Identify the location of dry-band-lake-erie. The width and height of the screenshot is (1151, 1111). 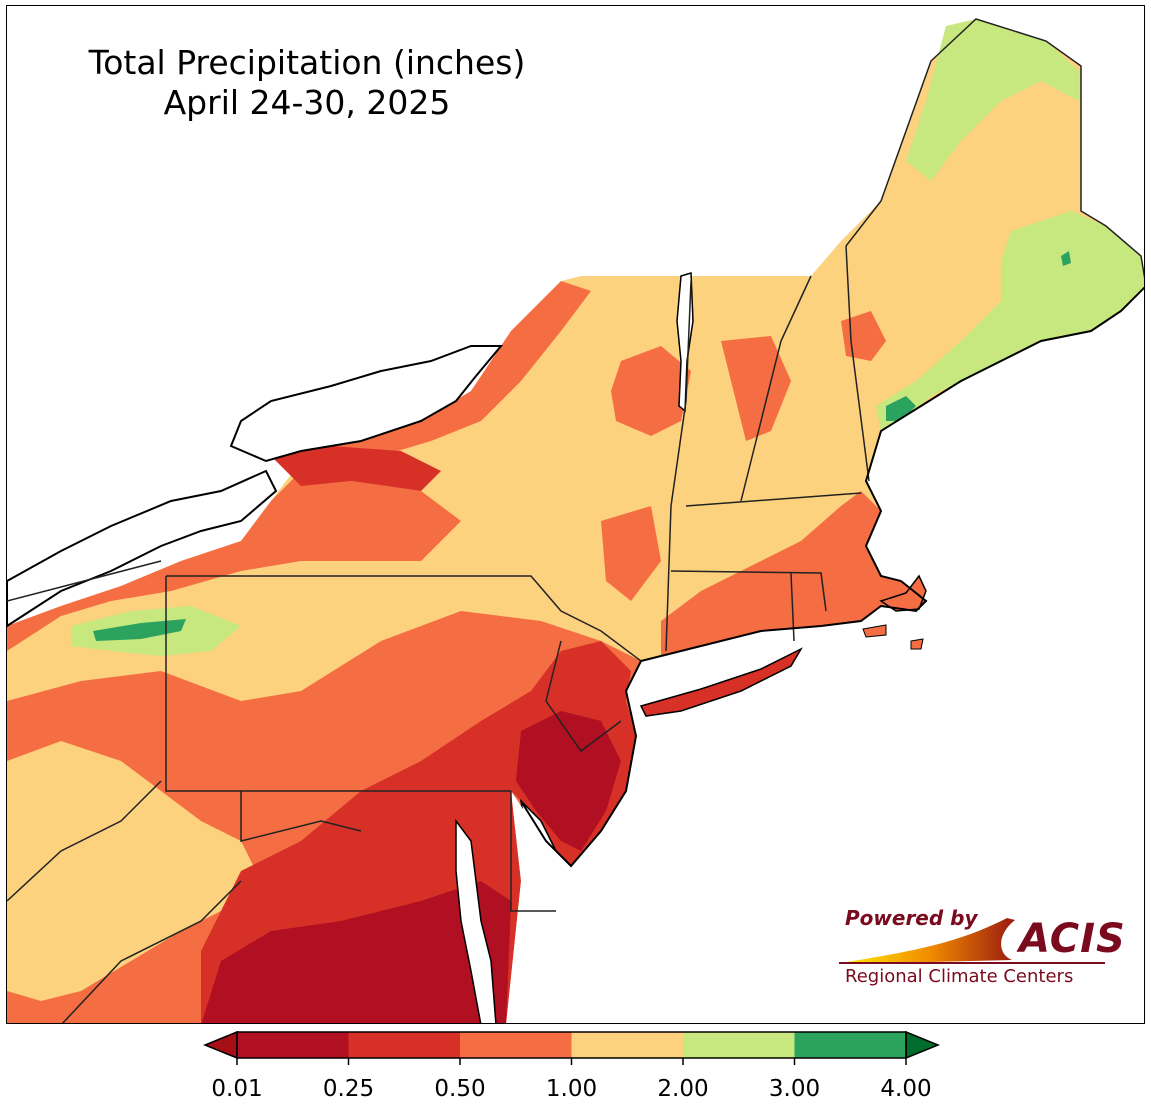
(234, 561).